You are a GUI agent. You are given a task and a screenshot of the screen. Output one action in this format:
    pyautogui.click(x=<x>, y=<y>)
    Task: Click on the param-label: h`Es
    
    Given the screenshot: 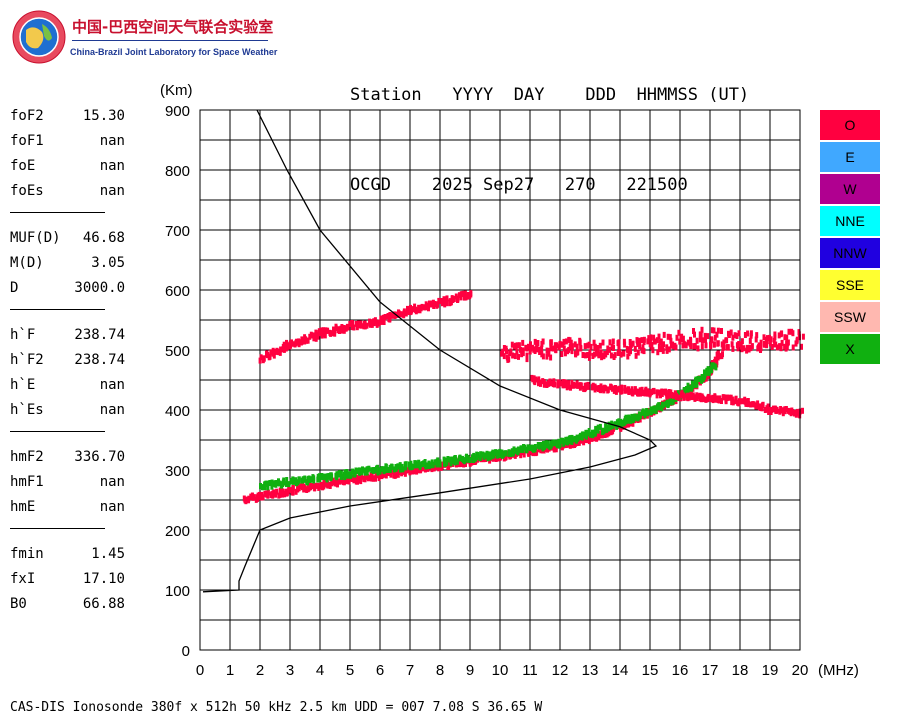 What is the action you would take?
    pyautogui.click(x=27, y=410)
    